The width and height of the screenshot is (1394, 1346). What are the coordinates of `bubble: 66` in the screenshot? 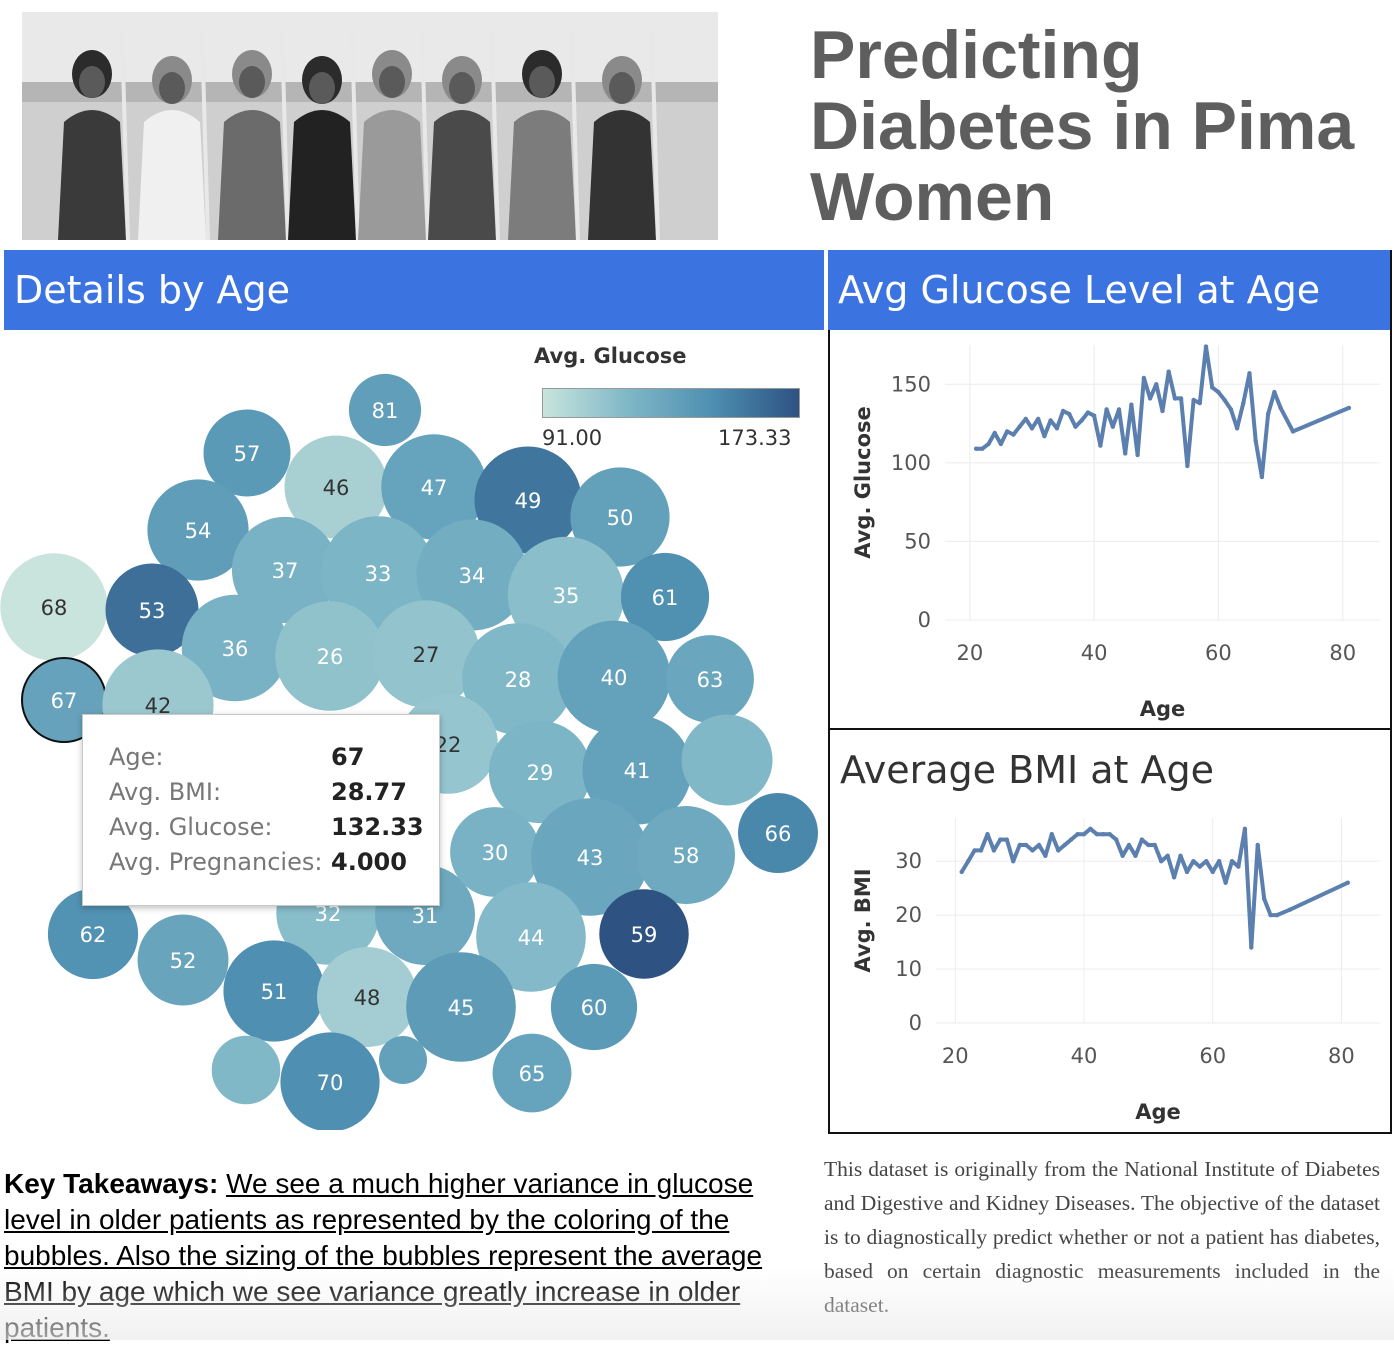 It's located at (778, 833).